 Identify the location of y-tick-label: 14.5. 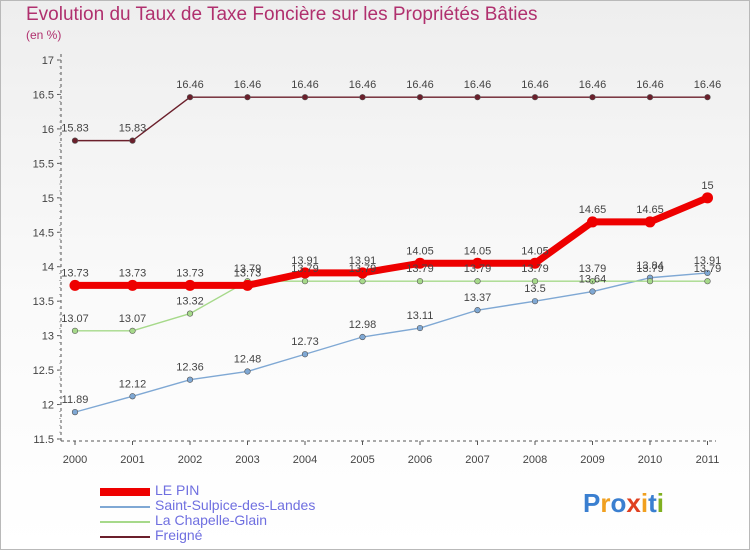
(43, 233).